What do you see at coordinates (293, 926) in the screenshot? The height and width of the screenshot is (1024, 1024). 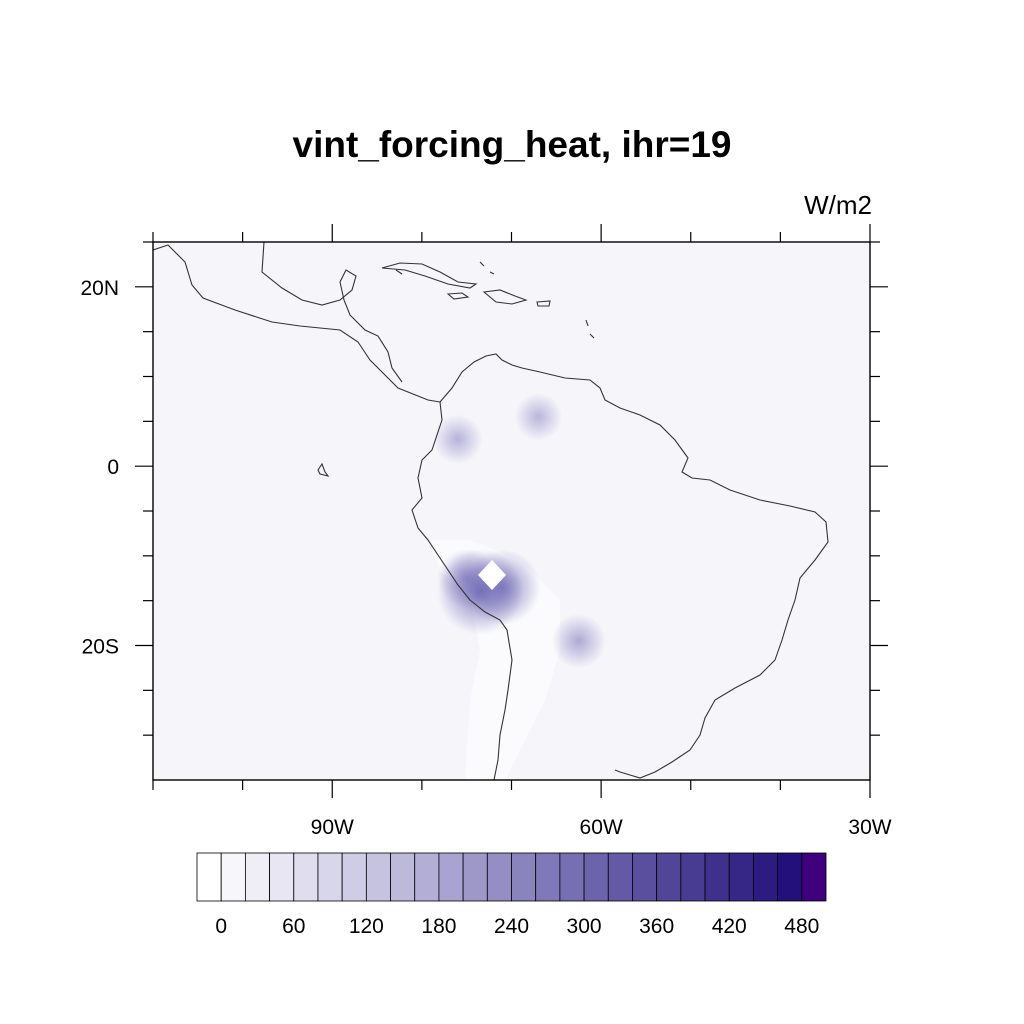 I see `colorbar-label: 60` at bounding box center [293, 926].